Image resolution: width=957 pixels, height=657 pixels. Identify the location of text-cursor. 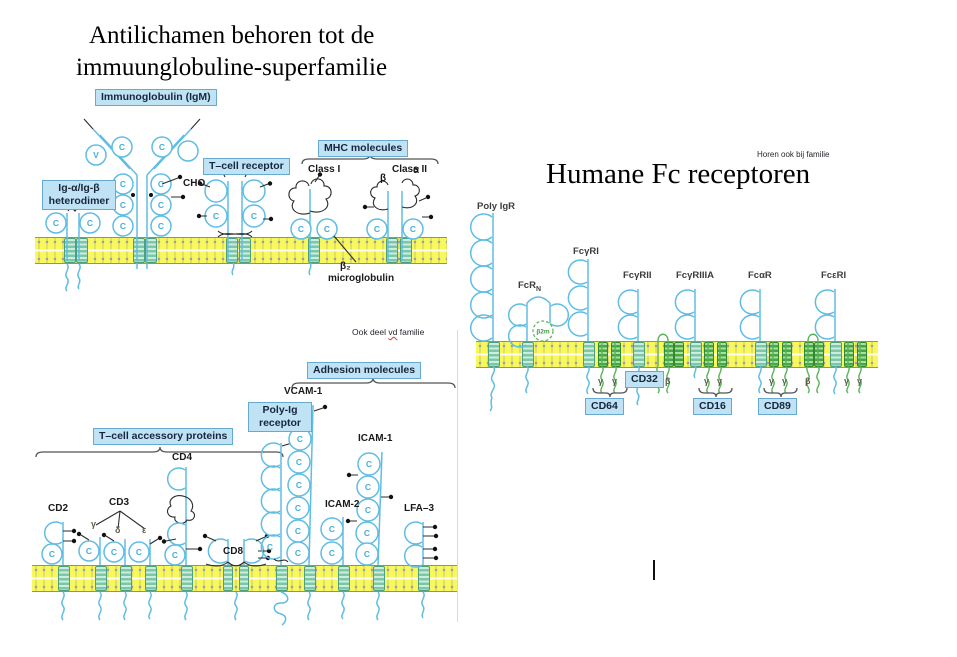
(654, 570).